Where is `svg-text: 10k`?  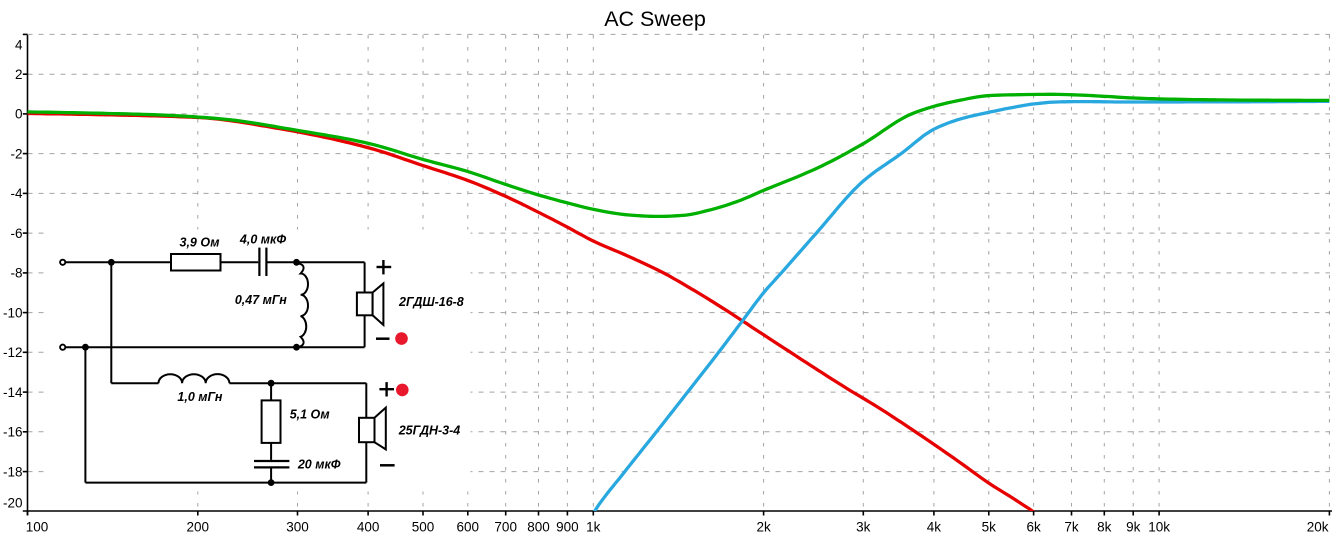 svg-text: 10k is located at coordinates (1159, 527).